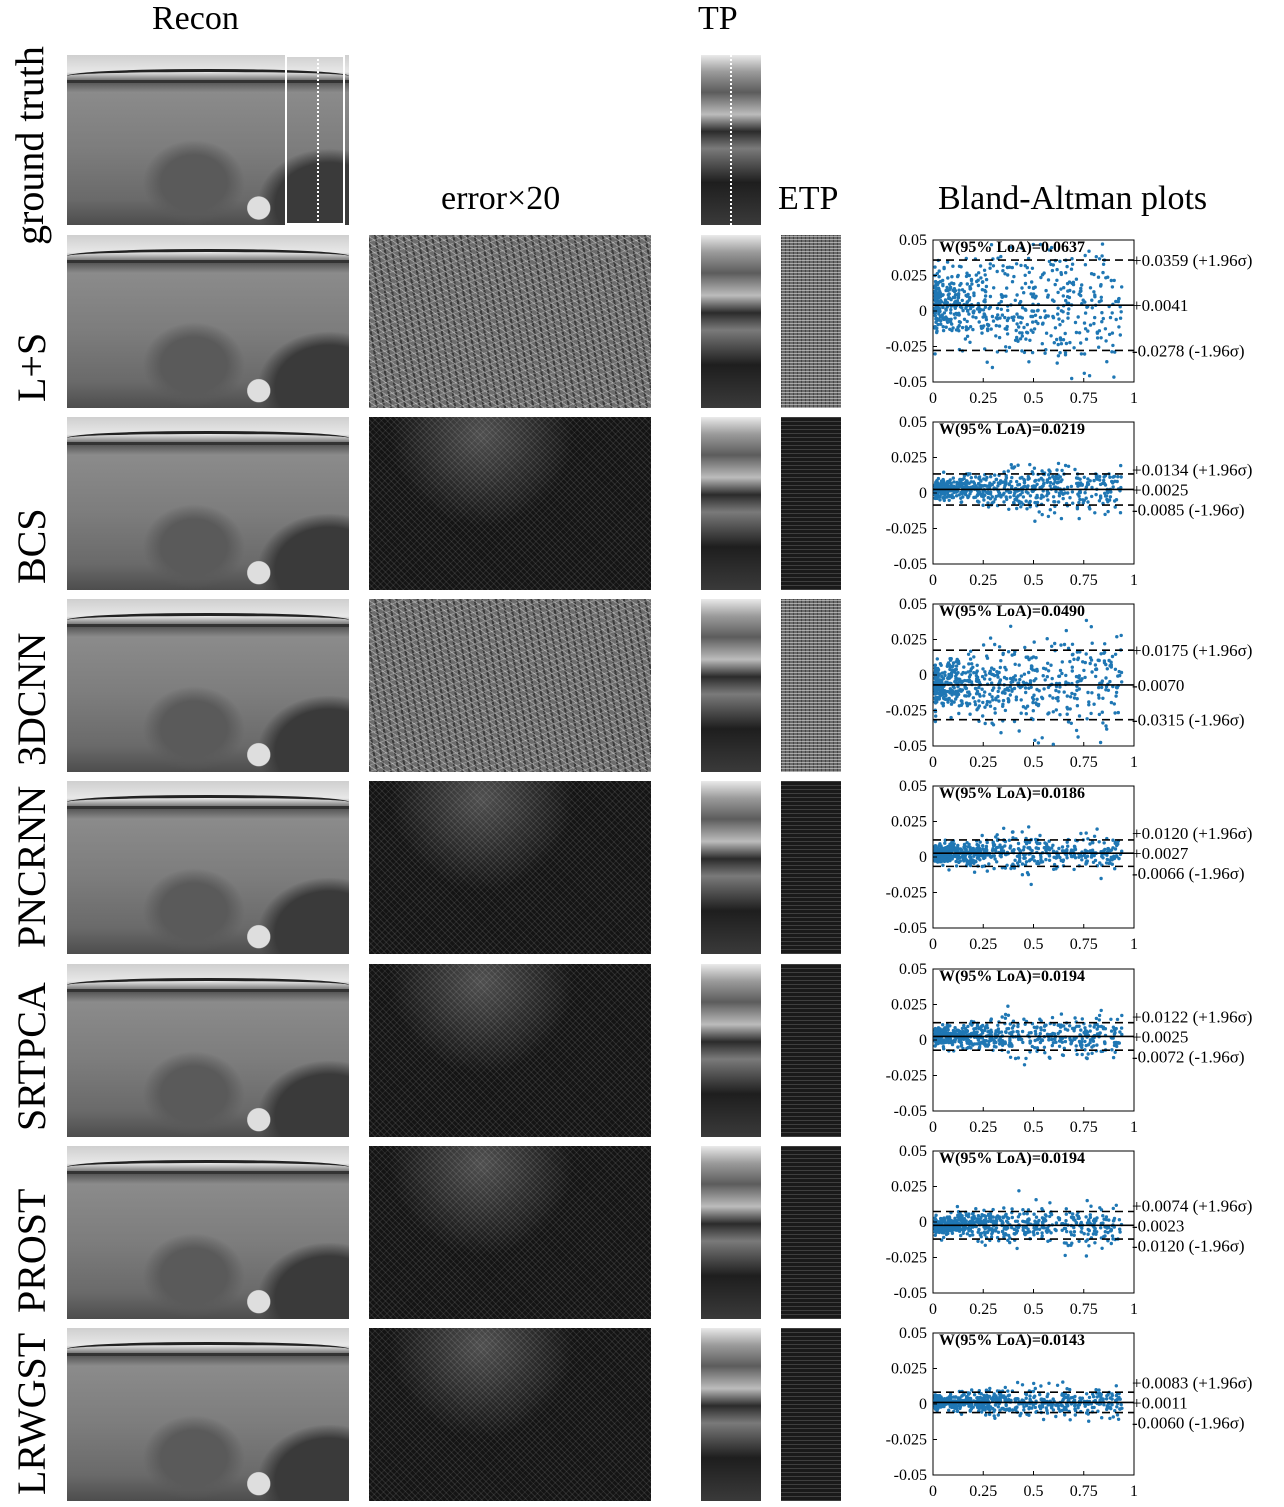 The width and height of the screenshot is (1284, 1507). What do you see at coordinates (1188, 1245) in the screenshot?
I see `lower-loa-label: -0.0120 (-1.96σ)` at bounding box center [1188, 1245].